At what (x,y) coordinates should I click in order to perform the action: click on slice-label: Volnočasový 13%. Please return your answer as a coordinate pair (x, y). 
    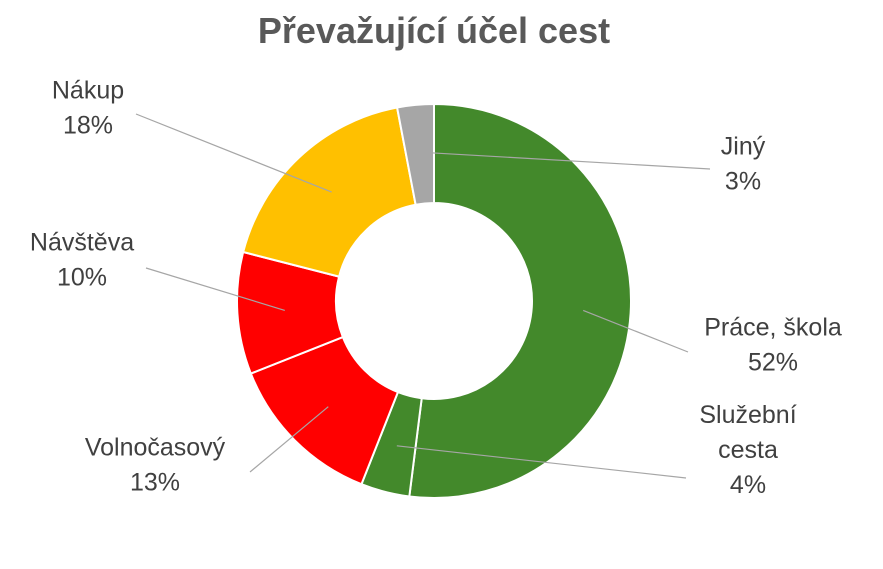
    Looking at the image, I should click on (155, 465).